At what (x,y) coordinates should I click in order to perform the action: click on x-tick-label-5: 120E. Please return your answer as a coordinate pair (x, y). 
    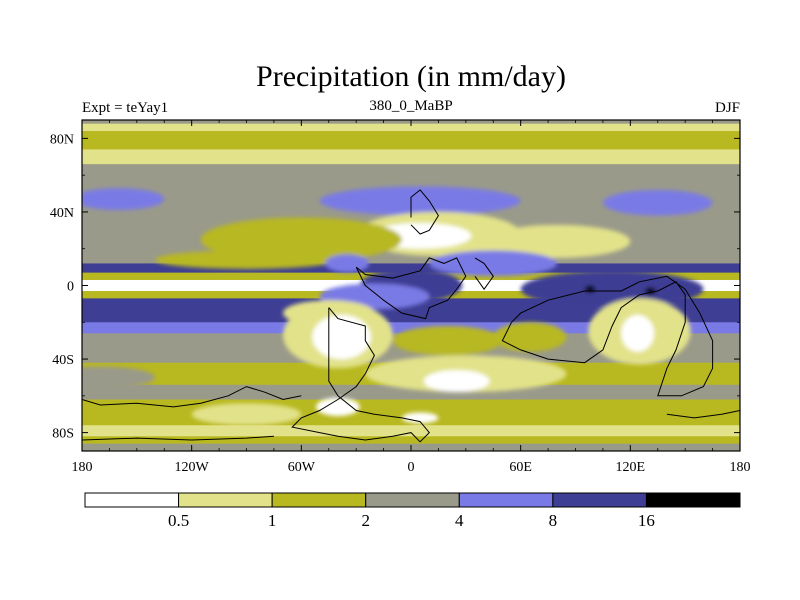
    Looking at the image, I should click on (631, 467).